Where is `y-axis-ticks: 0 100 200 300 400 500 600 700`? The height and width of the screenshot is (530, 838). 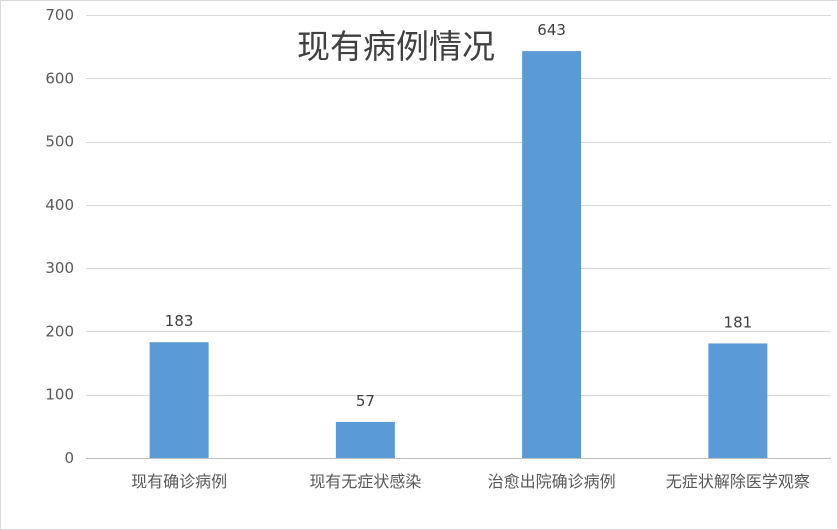 y-axis-ticks: 0 100 200 300 400 500 600 700 is located at coordinates (59, 236).